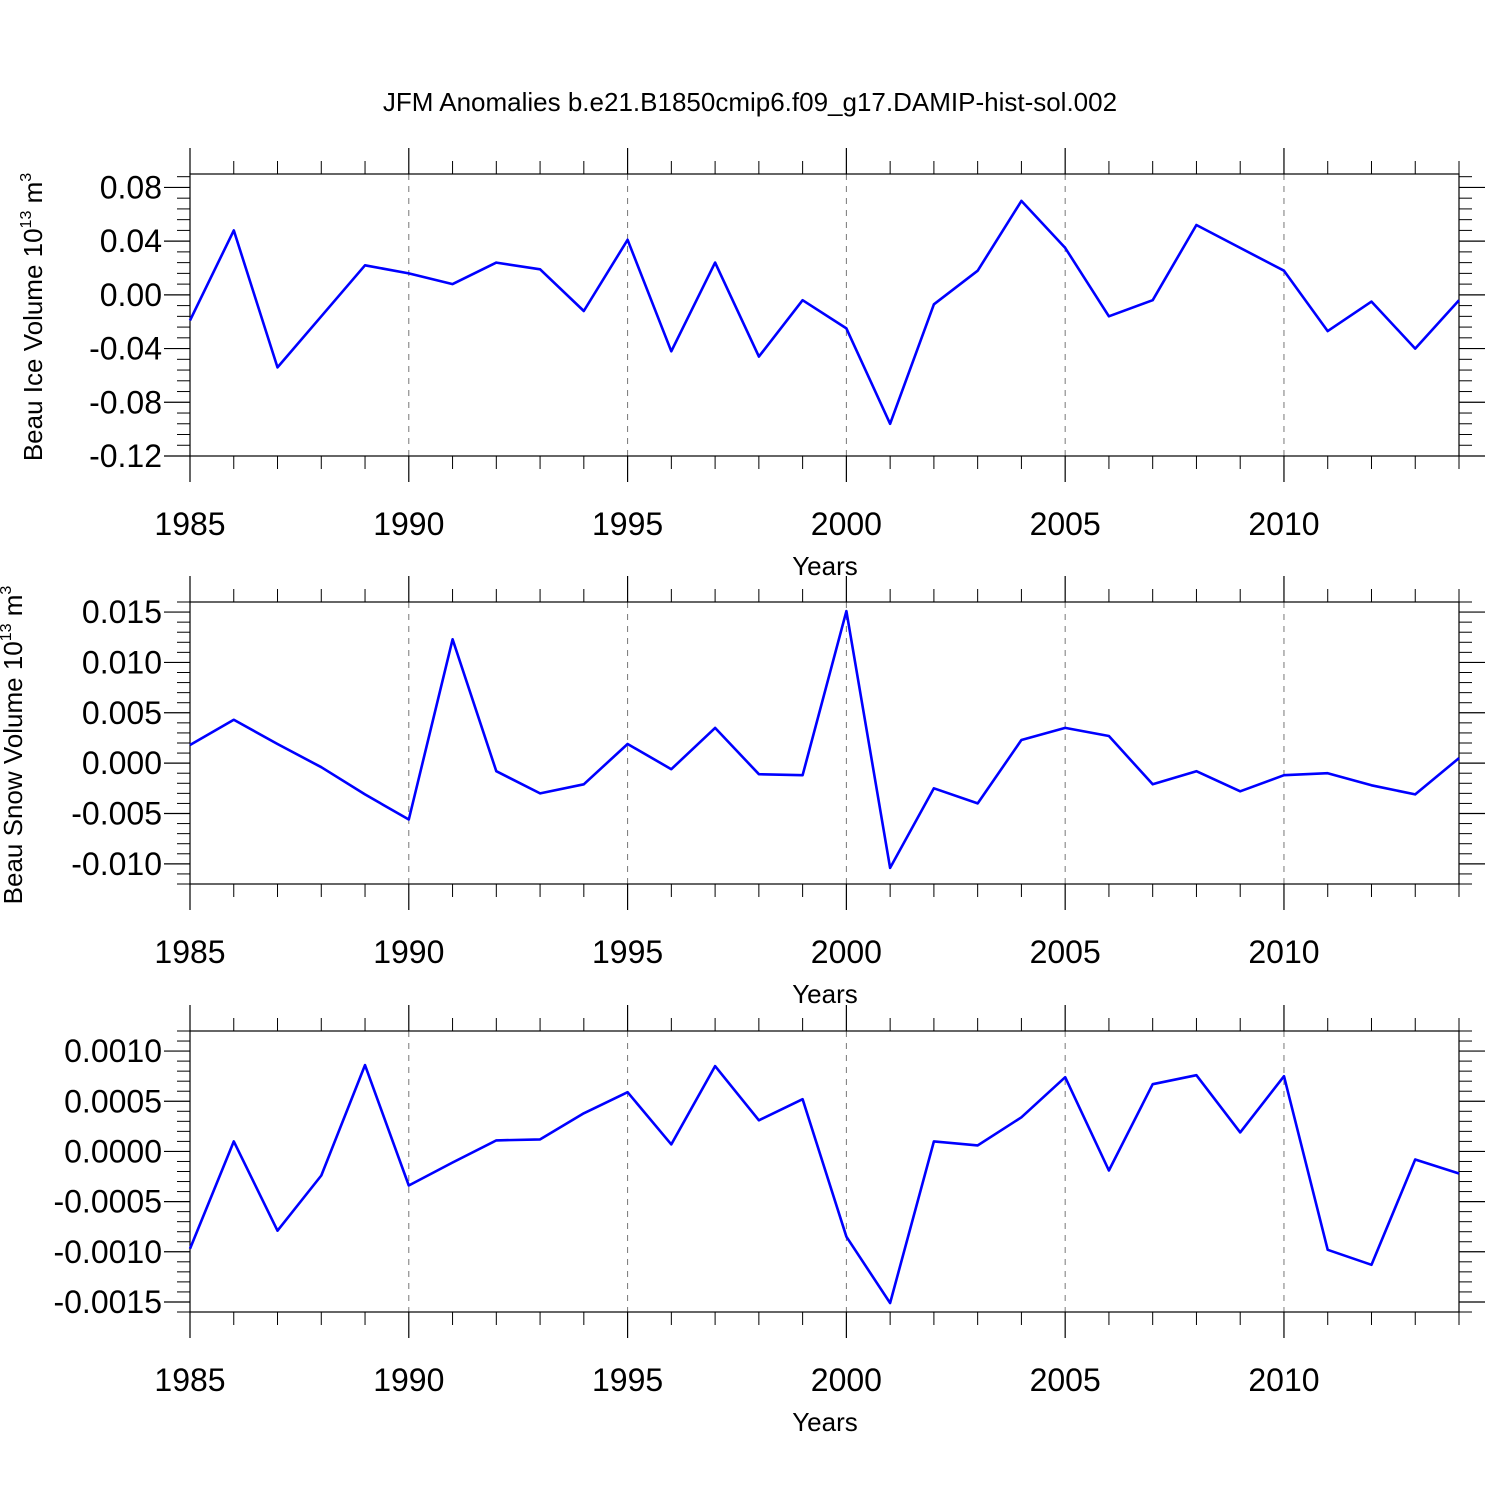 The height and width of the screenshot is (1500, 1500). Describe the element at coordinates (122, 713) in the screenshot. I see `y-tick-label: 0.005` at that location.